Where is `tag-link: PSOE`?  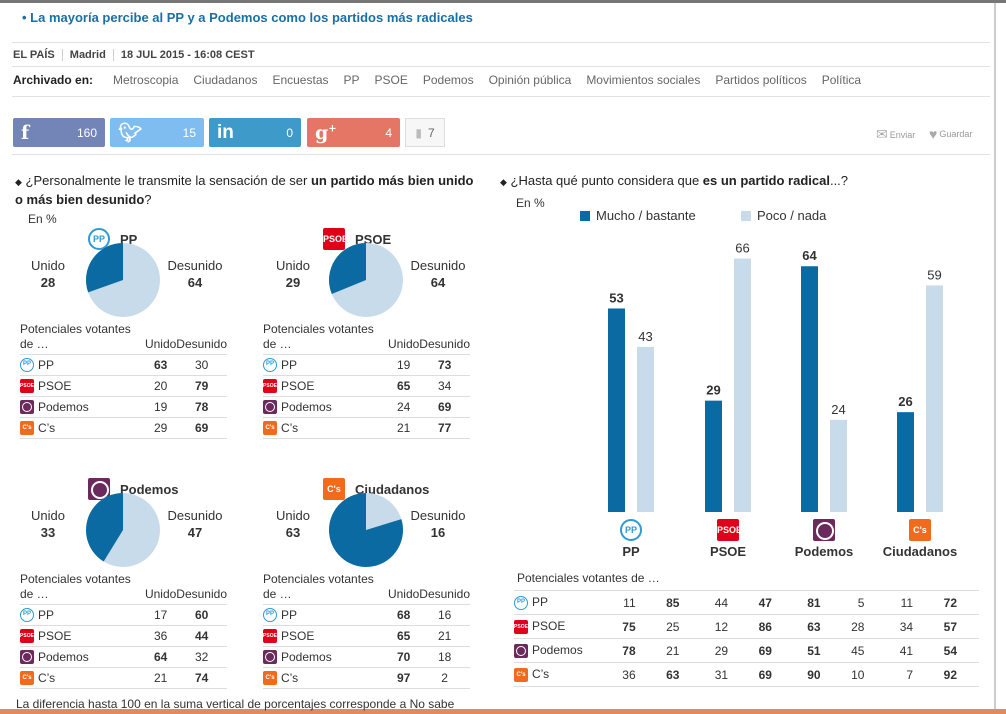 tag-link: PSOE is located at coordinates (391, 80).